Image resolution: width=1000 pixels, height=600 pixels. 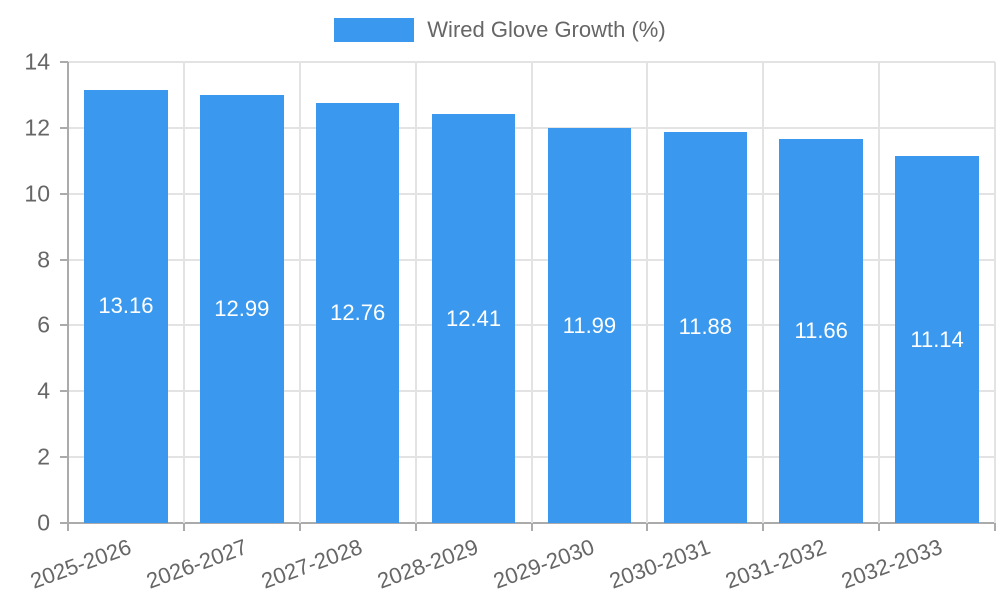 I want to click on x-axis-tick-label: 2028-2029, so click(x=428, y=564).